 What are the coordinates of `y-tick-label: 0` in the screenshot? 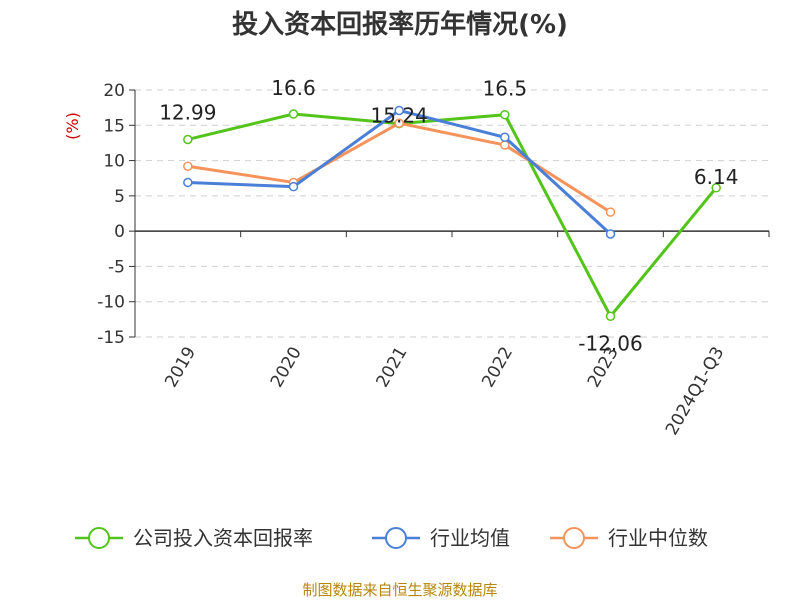 It's located at (119, 232).